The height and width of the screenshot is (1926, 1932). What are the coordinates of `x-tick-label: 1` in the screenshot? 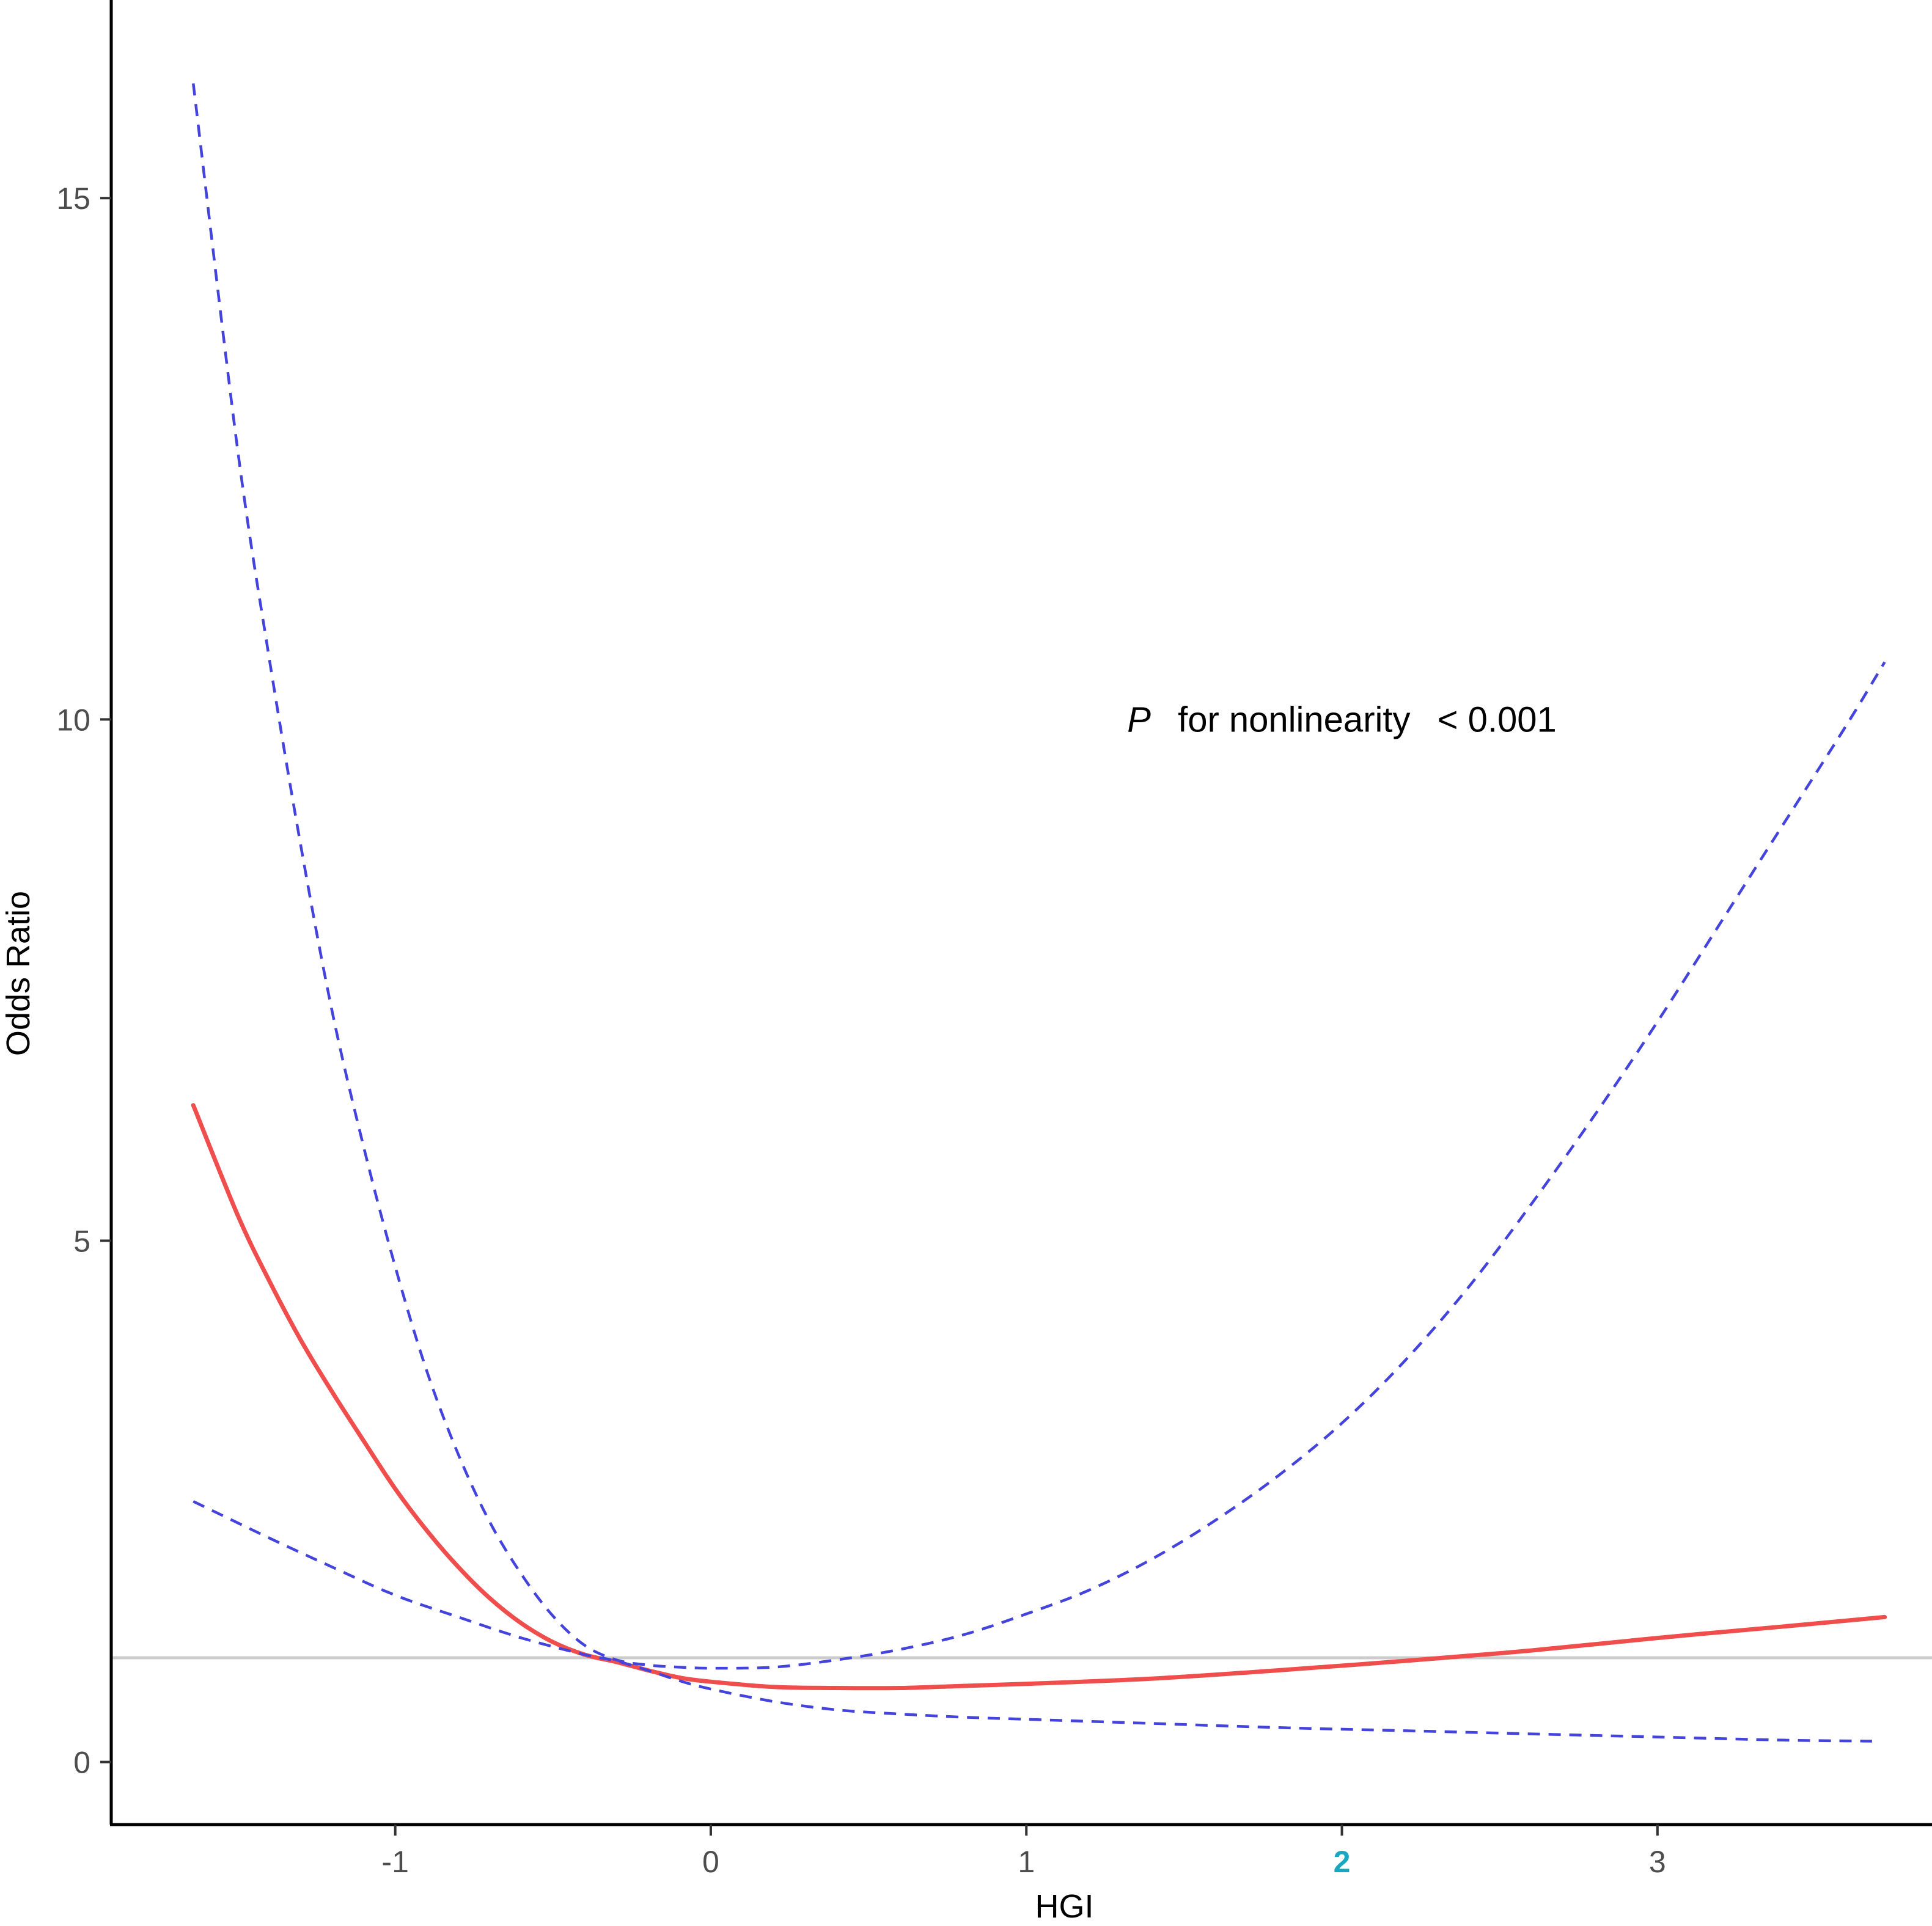 It's located at (1026, 1862).